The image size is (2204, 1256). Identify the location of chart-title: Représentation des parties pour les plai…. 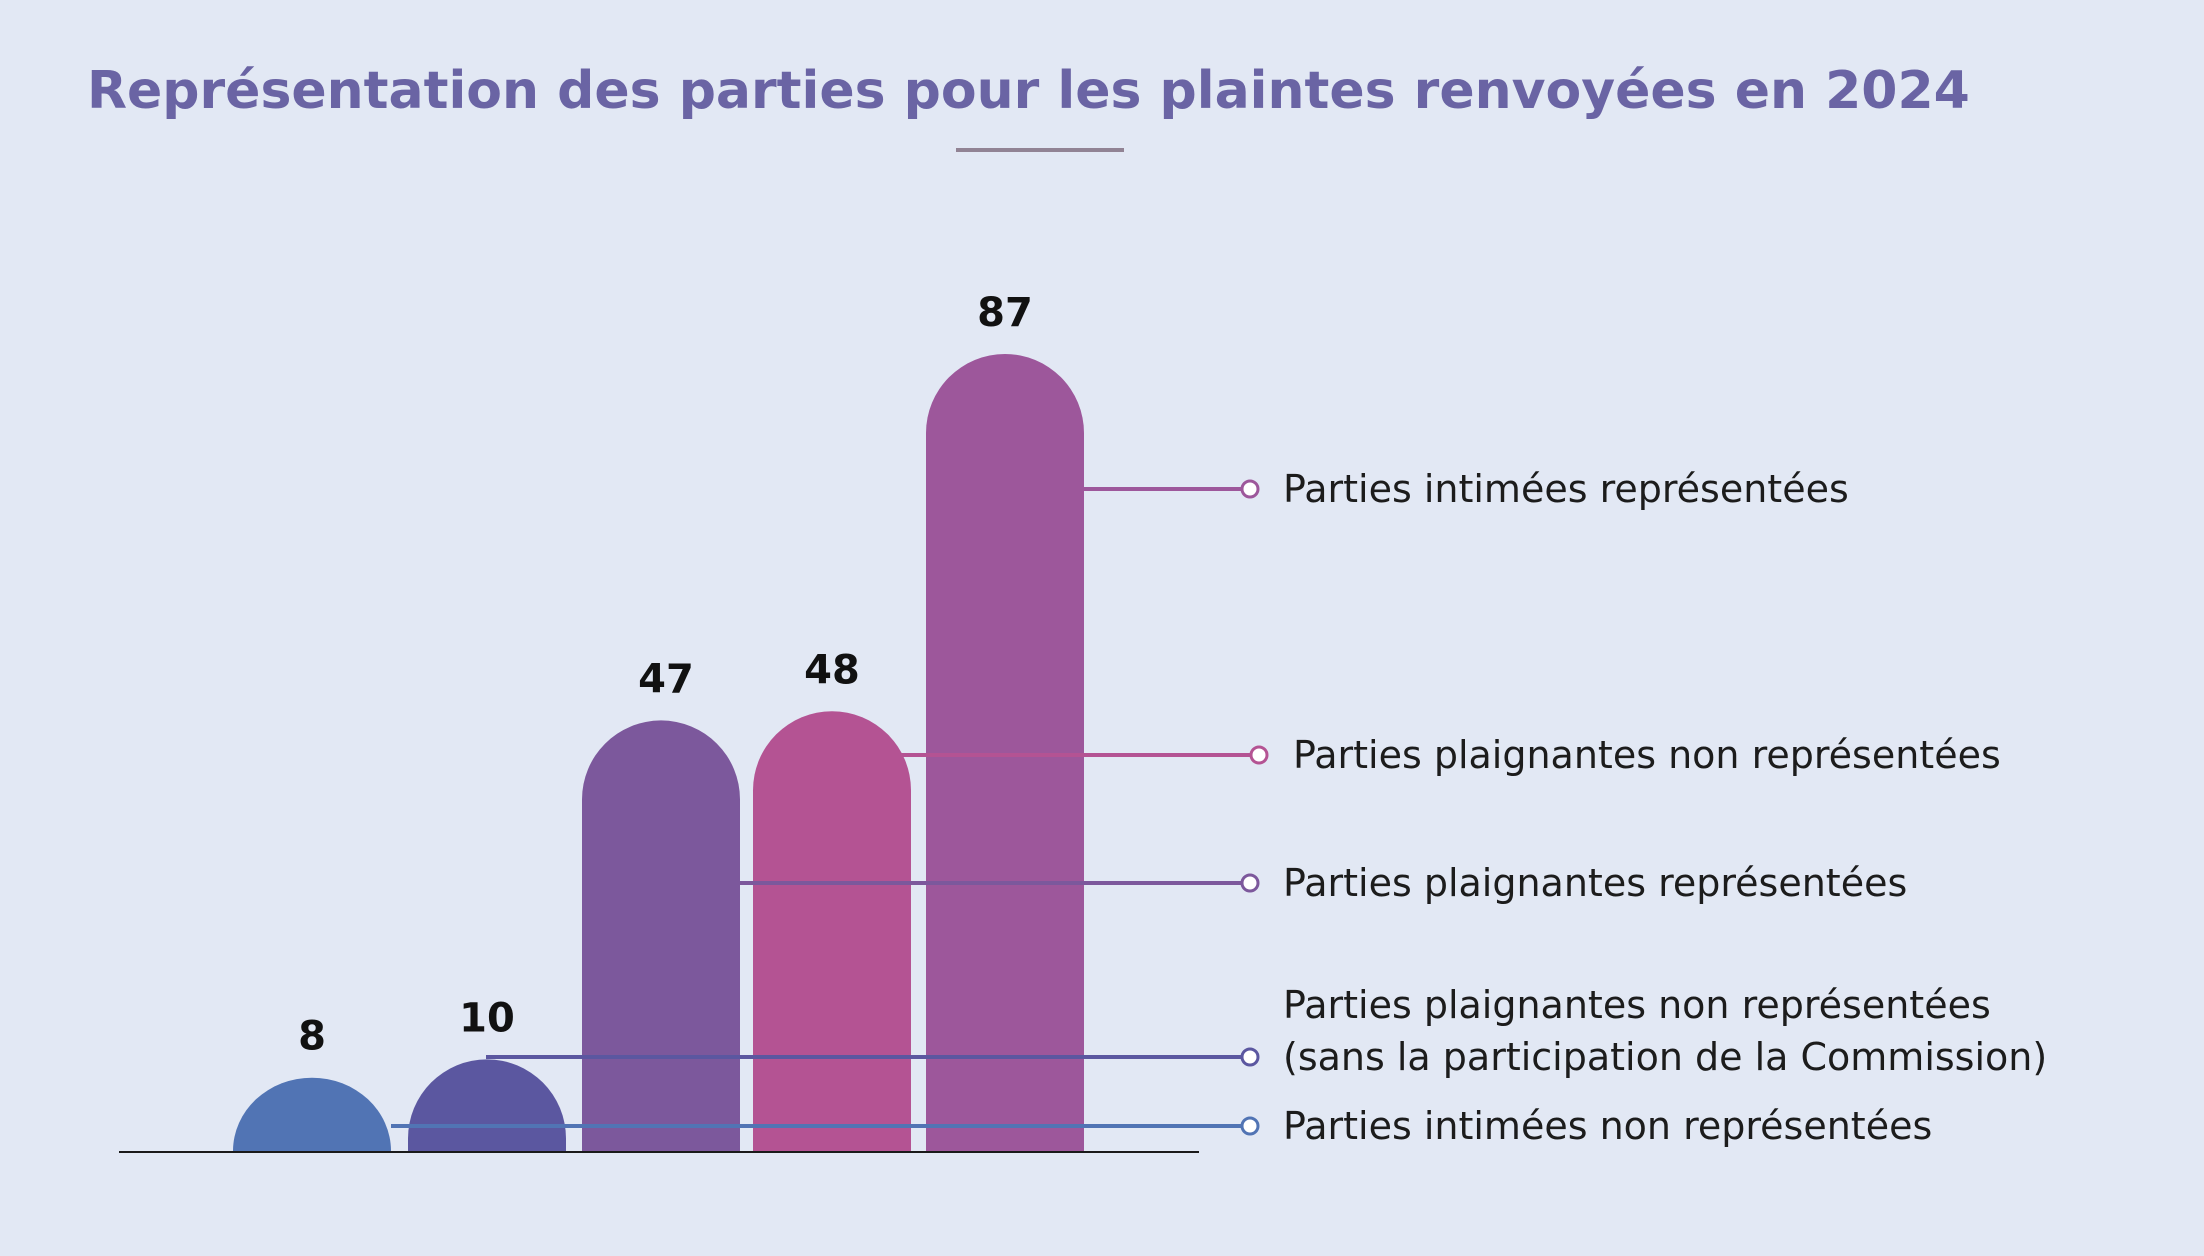
(1028, 91).